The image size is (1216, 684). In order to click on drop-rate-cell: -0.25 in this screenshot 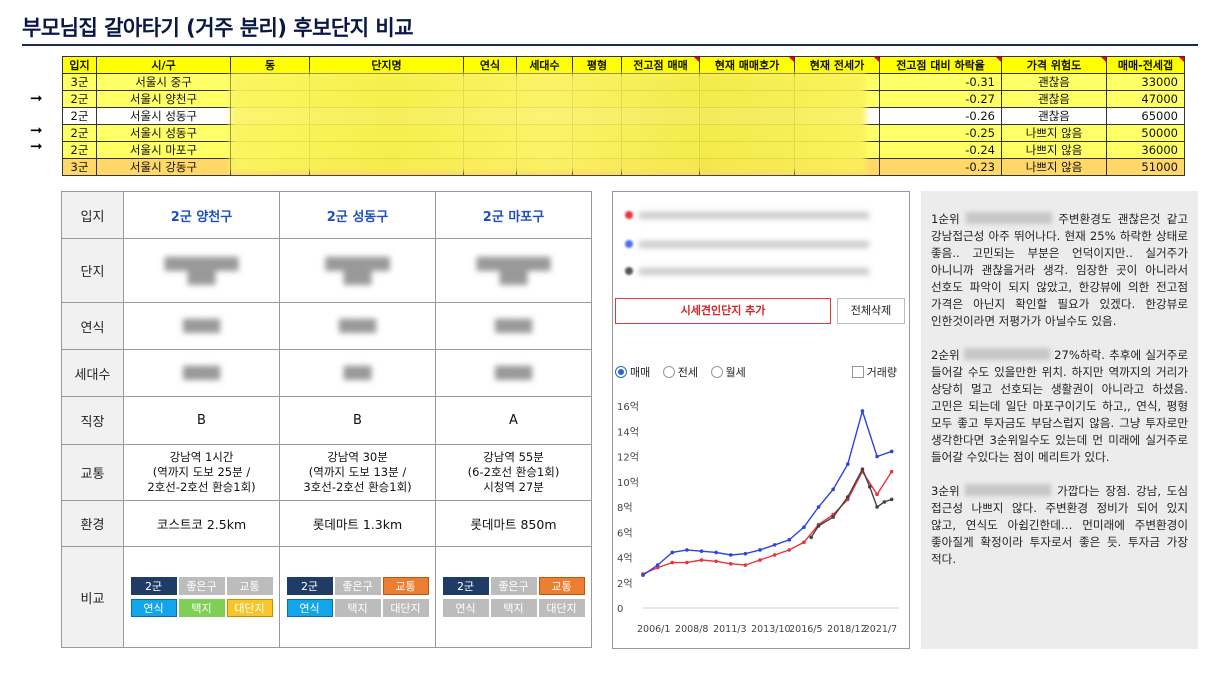, I will do `click(940, 133)`.